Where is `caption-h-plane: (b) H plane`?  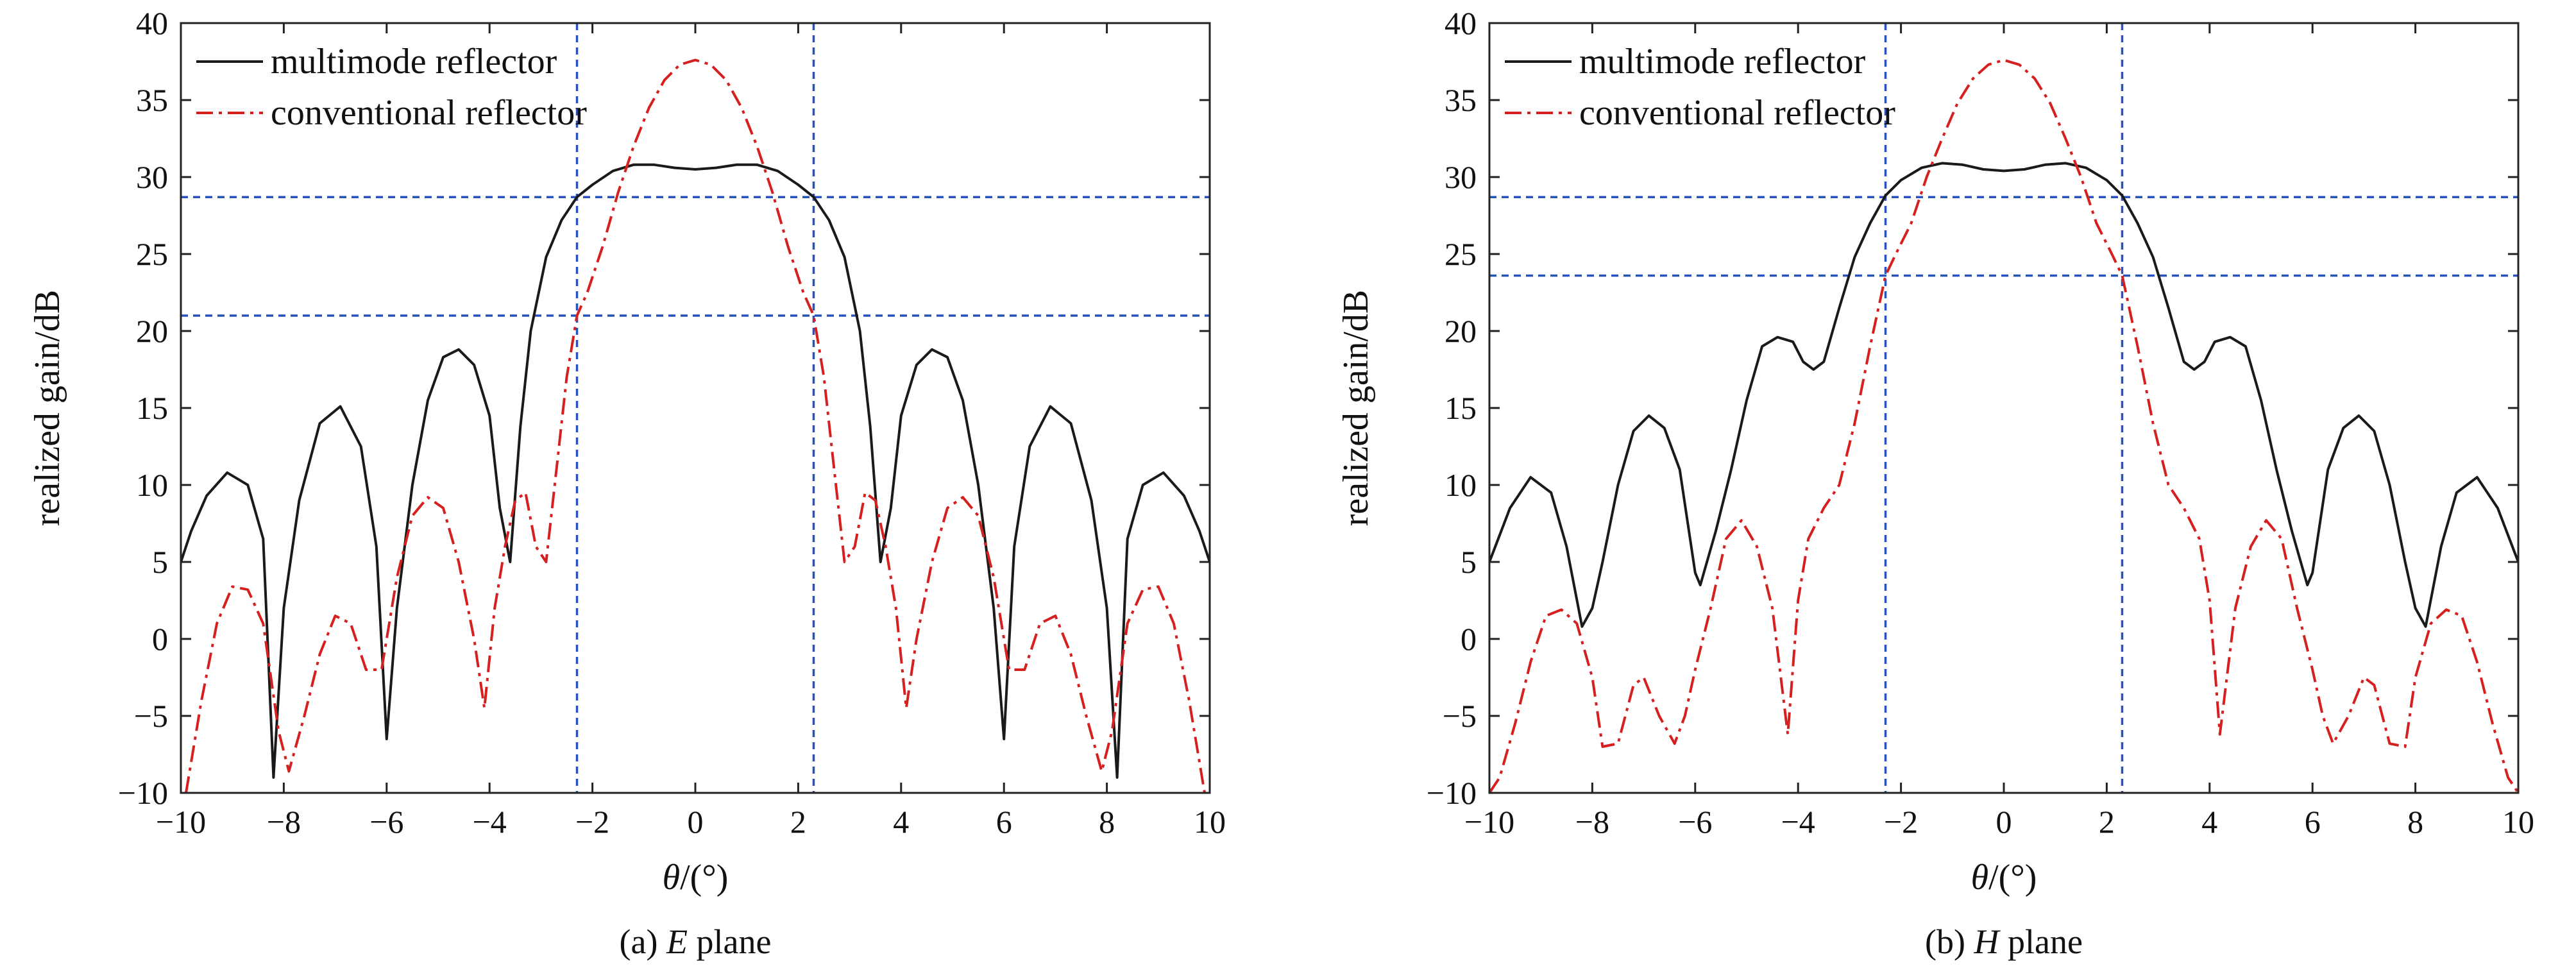
caption-h-plane: (b) H plane is located at coordinates (2004, 941).